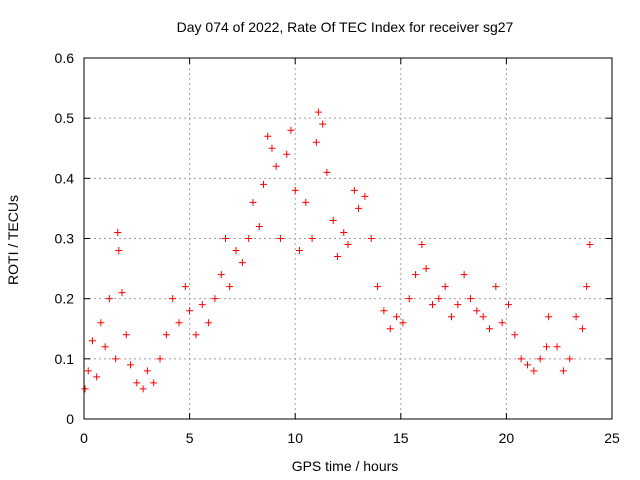 This screenshot has height=480, width=640. Describe the element at coordinates (65, 178) in the screenshot. I see `y-tick-label: 0.4` at that location.